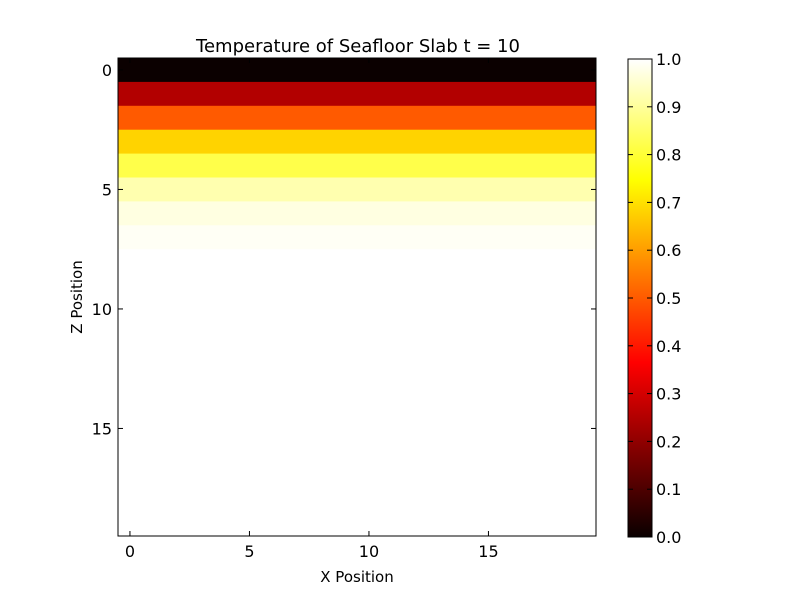 The width and height of the screenshot is (800, 597). What do you see at coordinates (668, 346) in the screenshot?
I see `colorbar-tick-label: 0.4` at bounding box center [668, 346].